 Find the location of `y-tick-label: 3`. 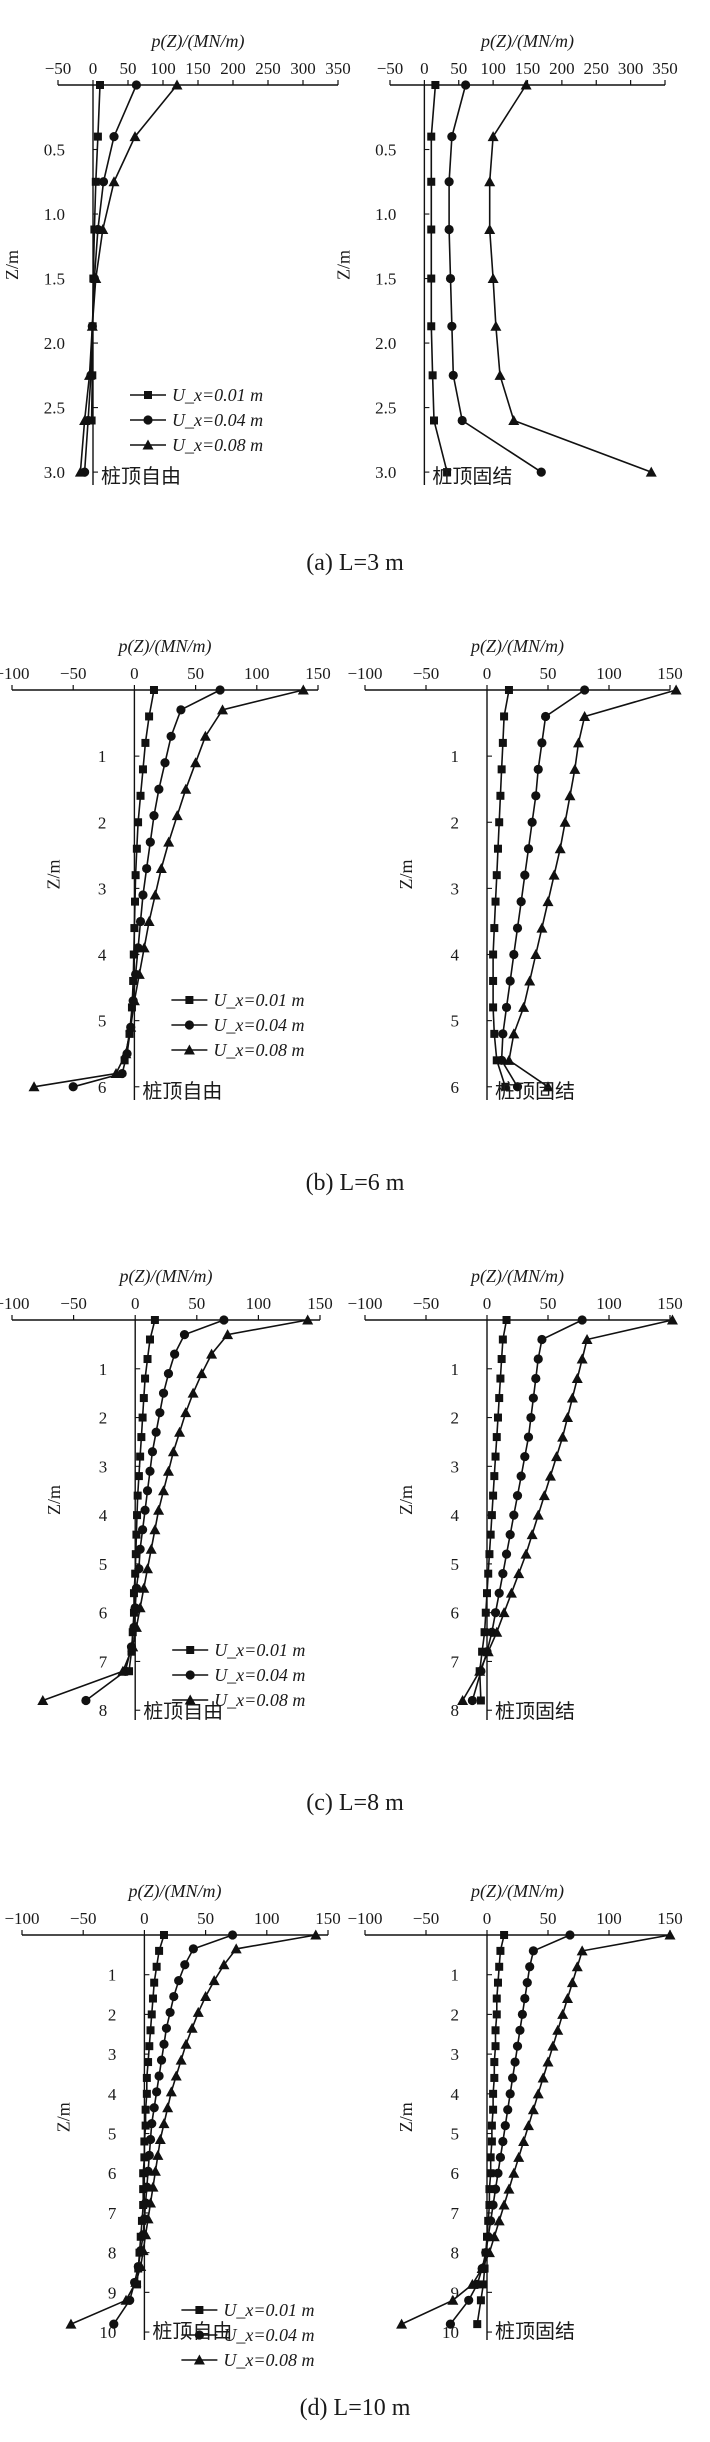

y-tick-label: 3 is located at coordinates (455, 888).